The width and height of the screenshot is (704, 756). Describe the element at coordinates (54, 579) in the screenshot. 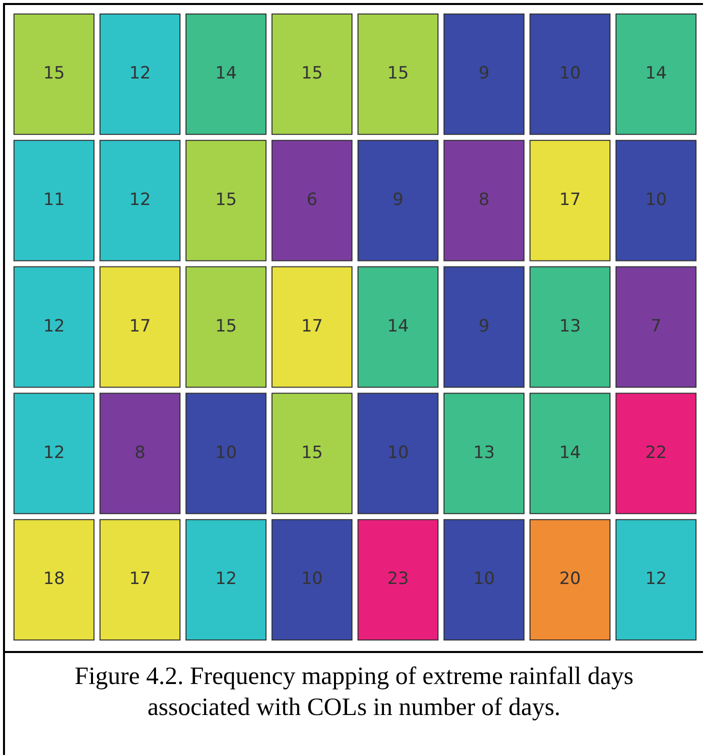

I see `data-label: 18` at that location.